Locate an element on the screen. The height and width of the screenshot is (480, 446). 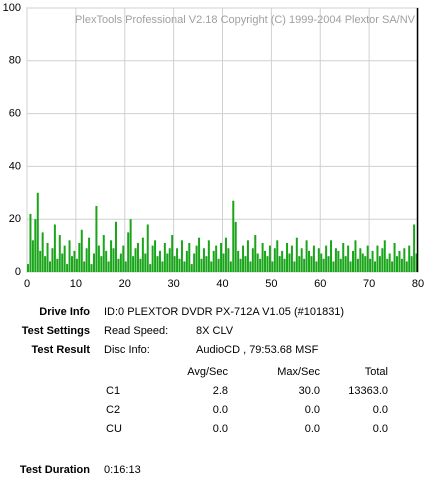
label: Test Result is located at coordinates (61, 350).